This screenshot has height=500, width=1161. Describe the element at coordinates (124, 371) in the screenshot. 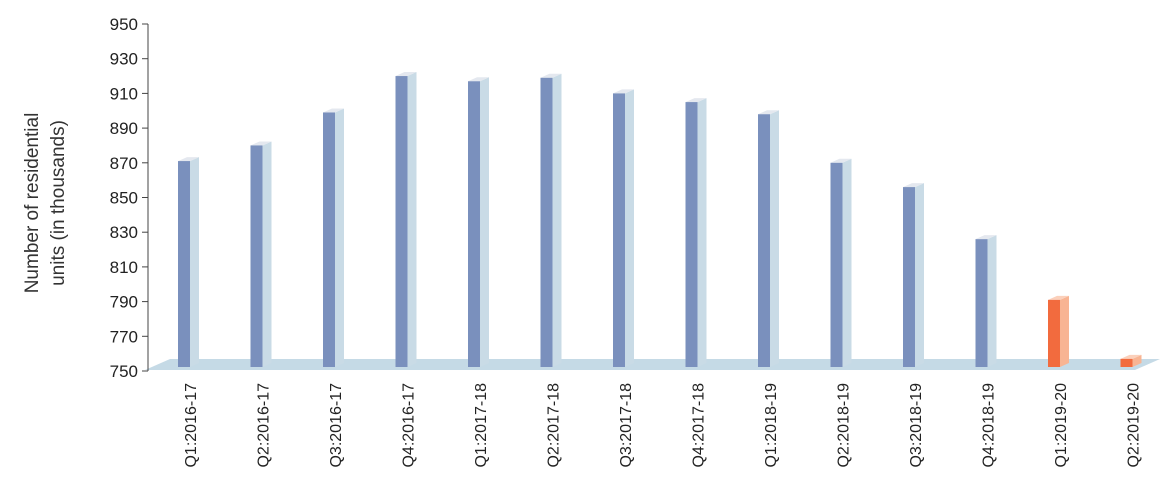

I see `y-tick-label: 750` at that location.